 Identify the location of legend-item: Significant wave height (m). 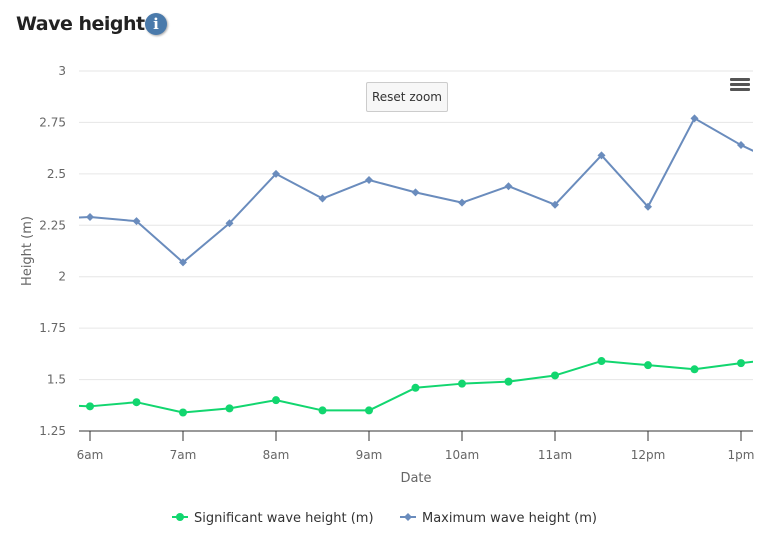
(273, 518).